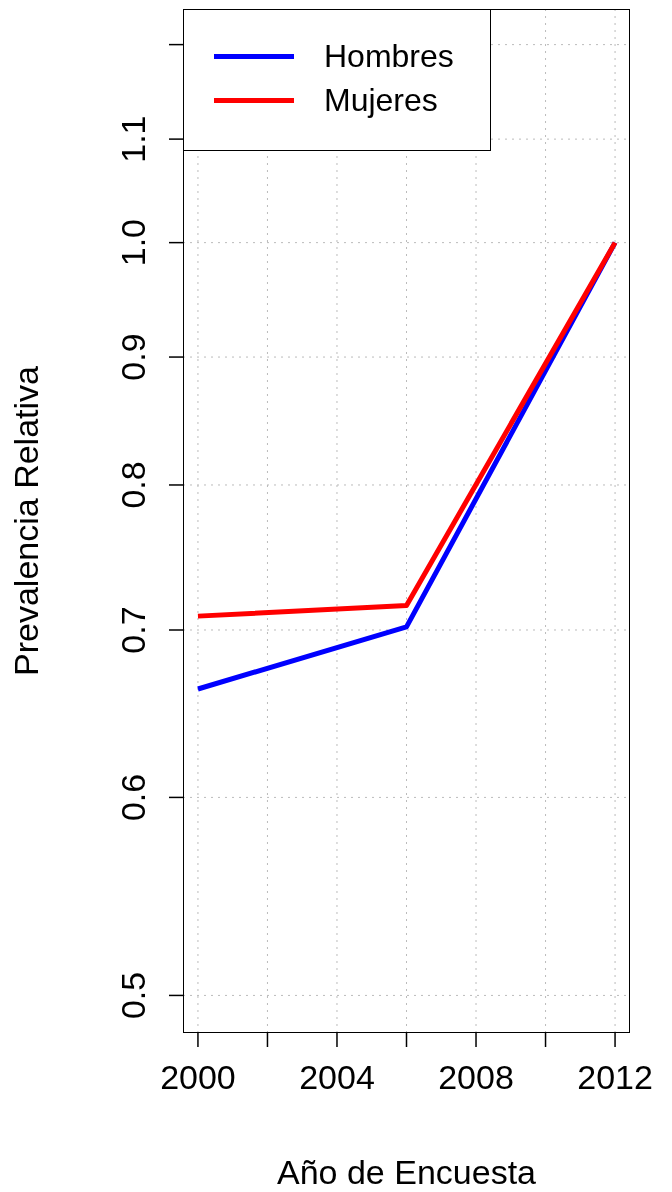 This screenshot has width=672, height=1192. Describe the element at coordinates (476, 1077) in the screenshot. I see `x-tick-label: 2008` at that location.